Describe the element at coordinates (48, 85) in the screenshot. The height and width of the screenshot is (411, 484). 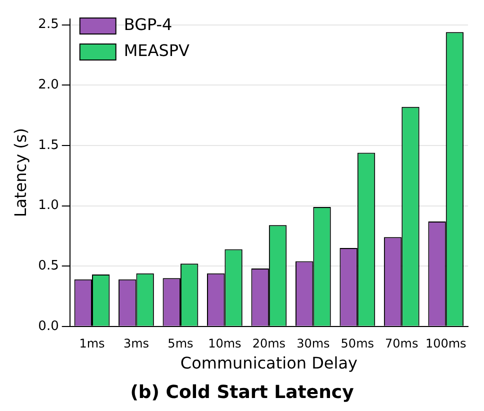
I see `y-tick-label: 2.0` at that location.